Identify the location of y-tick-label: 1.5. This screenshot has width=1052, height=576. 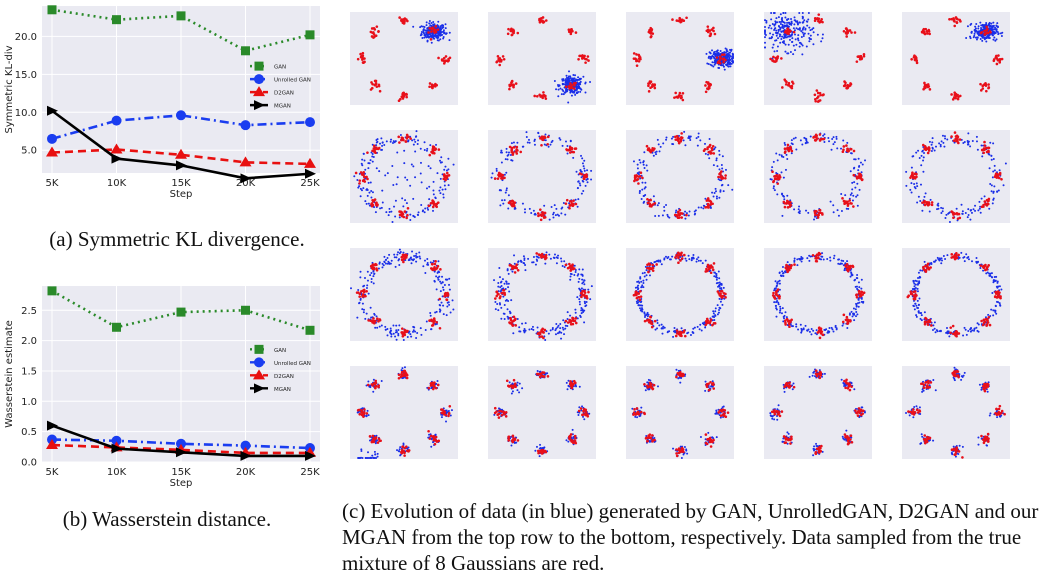
(29, 371).